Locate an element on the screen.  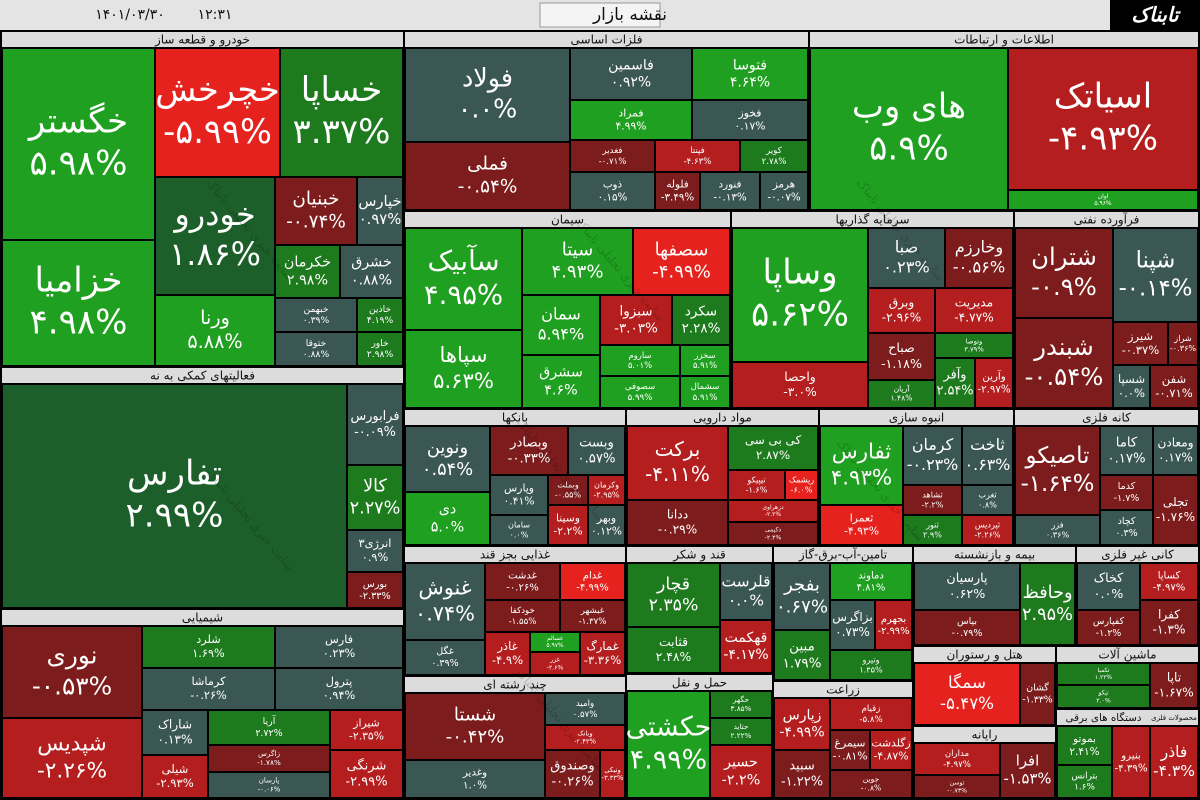
tile-change: -۰.۷۳% is located at coordinates (957, 790).